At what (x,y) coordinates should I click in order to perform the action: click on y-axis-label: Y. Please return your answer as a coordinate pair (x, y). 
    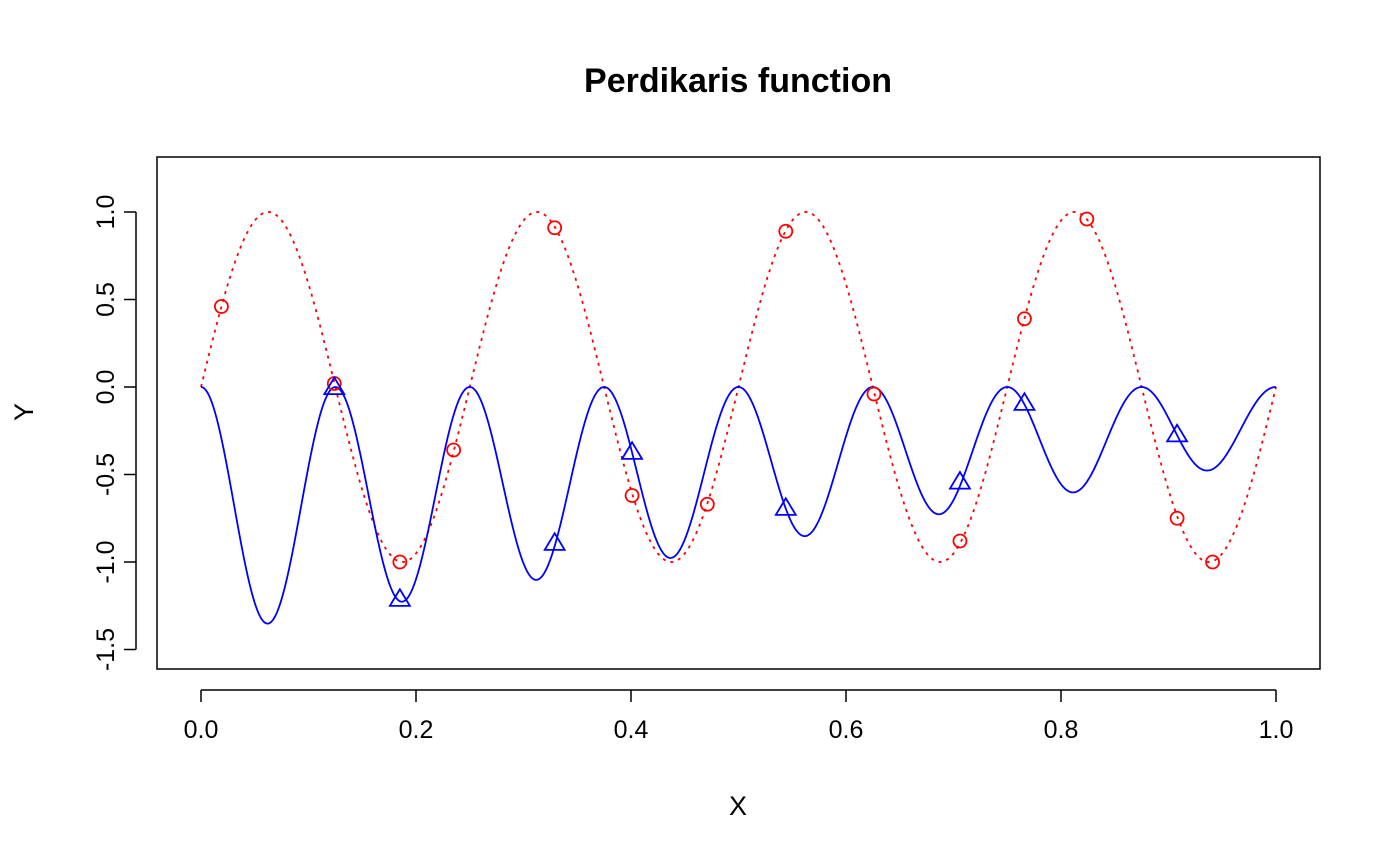
    Looking at the image, I should click on (24, 412).